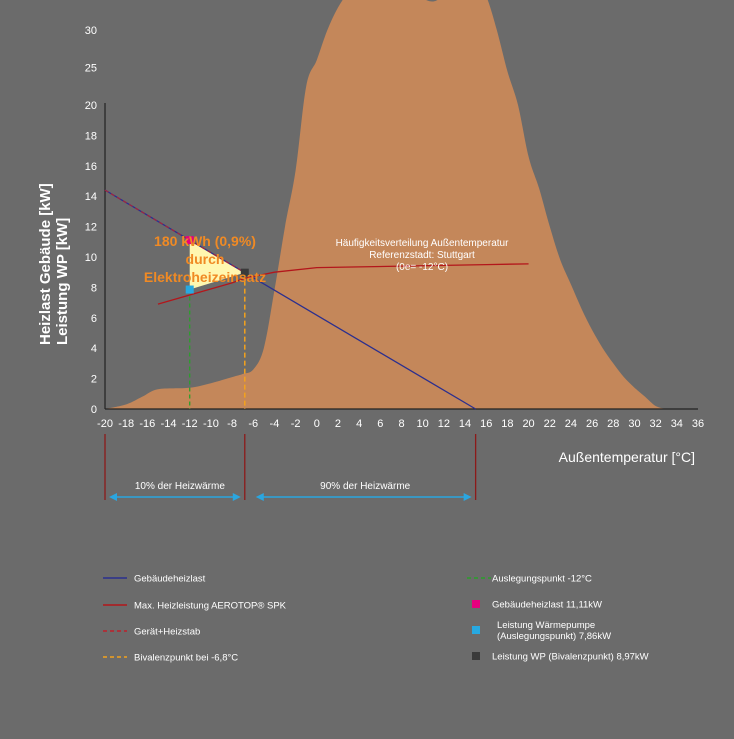 Image resolution: width=734 pixels, height=739 pixels. Describe the element at coordinates (94, 319) in the screenshot. I see `y-tick-label: 6` at that location.